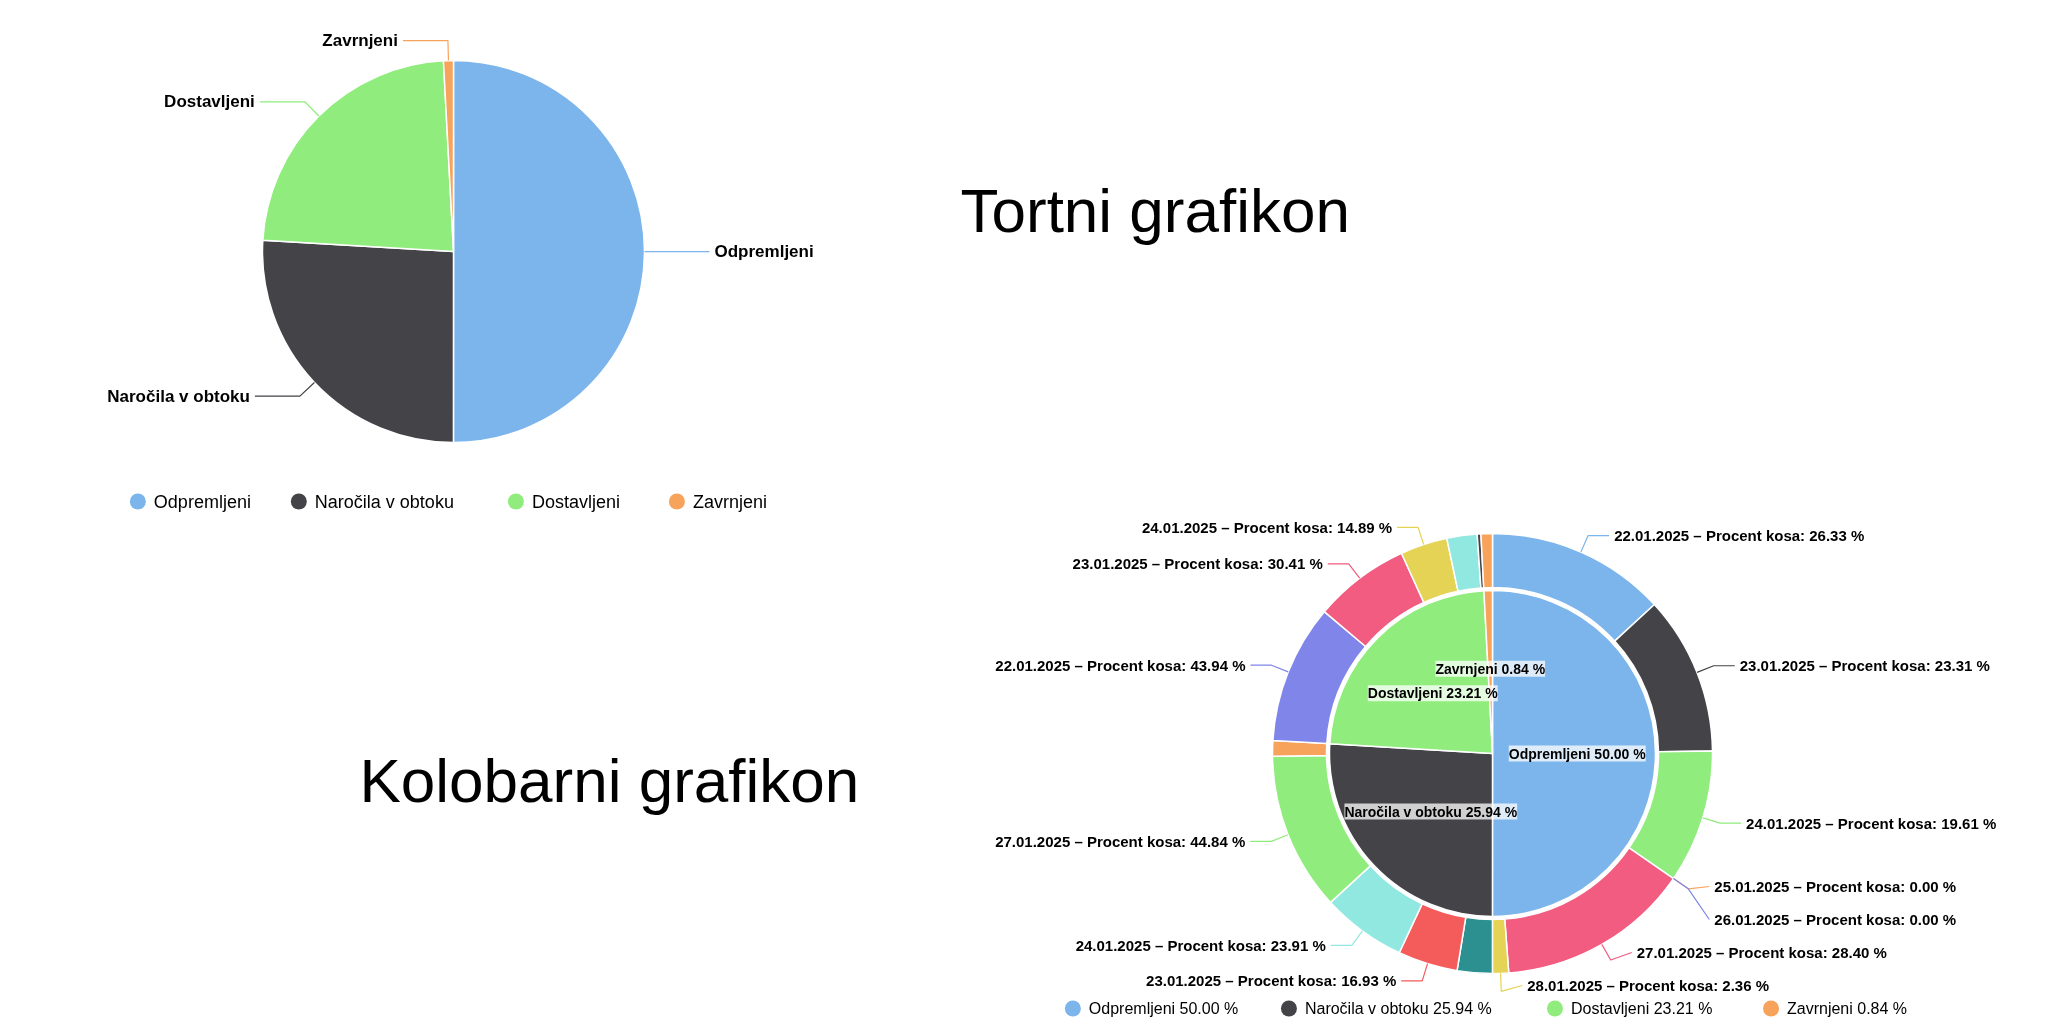 The height and width of the screenshot is (1024, 2048). Describe the element at coordinates (1398, 1008) in the screenshot. I see `legend-label: Naročila v obtoku 25.94 %` at that location.